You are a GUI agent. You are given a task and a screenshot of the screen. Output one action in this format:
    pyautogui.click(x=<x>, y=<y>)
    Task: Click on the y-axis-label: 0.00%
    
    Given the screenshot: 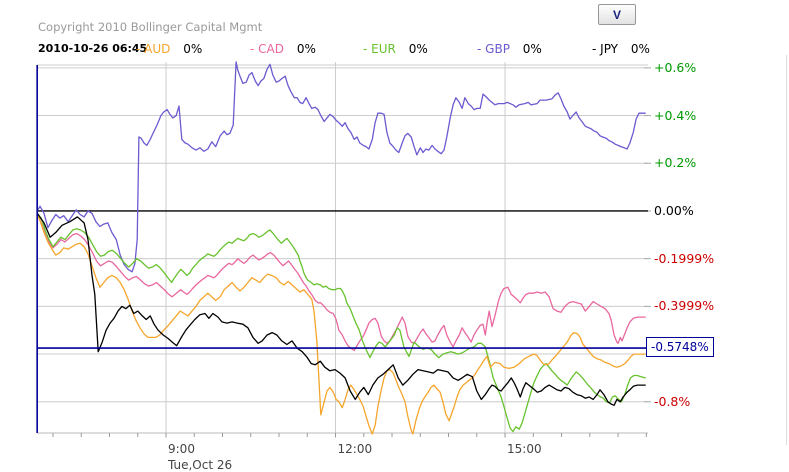 What is the action you would take?
    pyautogui.click(x=674, y=210)
    